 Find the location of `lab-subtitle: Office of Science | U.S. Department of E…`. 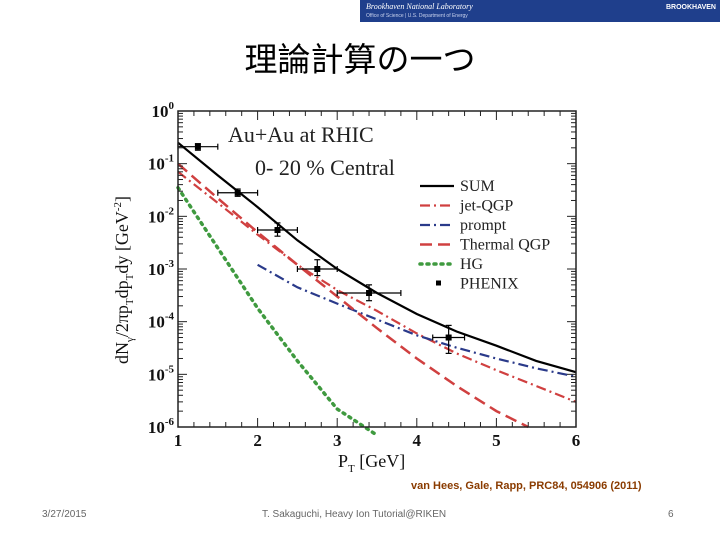

lab-subtitle: Office of Science | U.S. Department of E… is located at coordinates (417, 16).